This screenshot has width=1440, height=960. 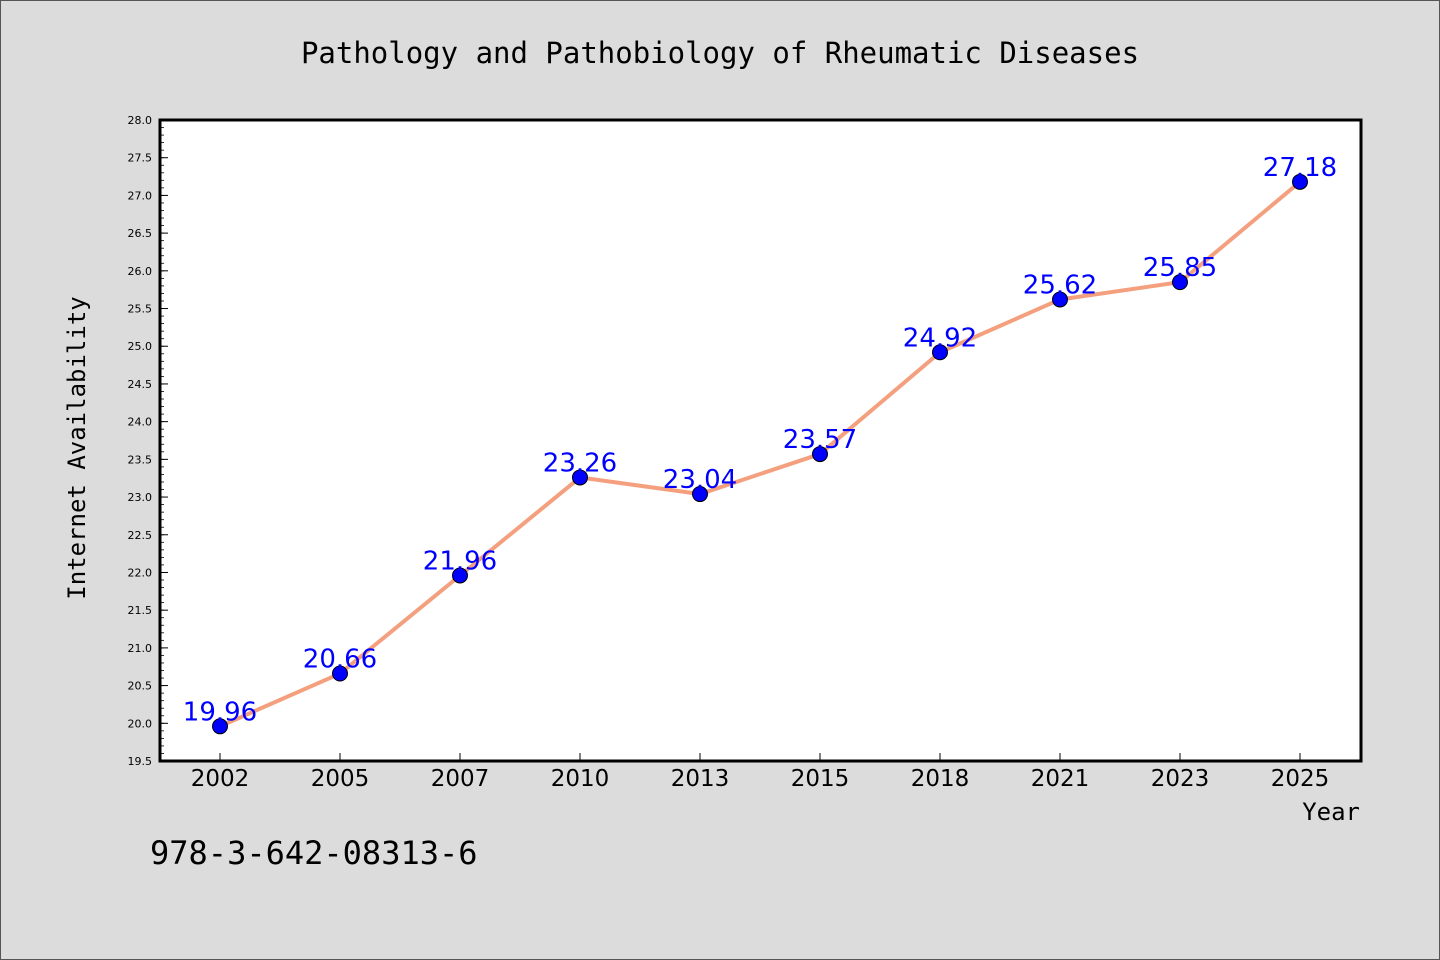 What do you see at coordinates (580, 779) in the screenshot?
I see `x-tick-label: 2010` at bounding box center [580, 779].